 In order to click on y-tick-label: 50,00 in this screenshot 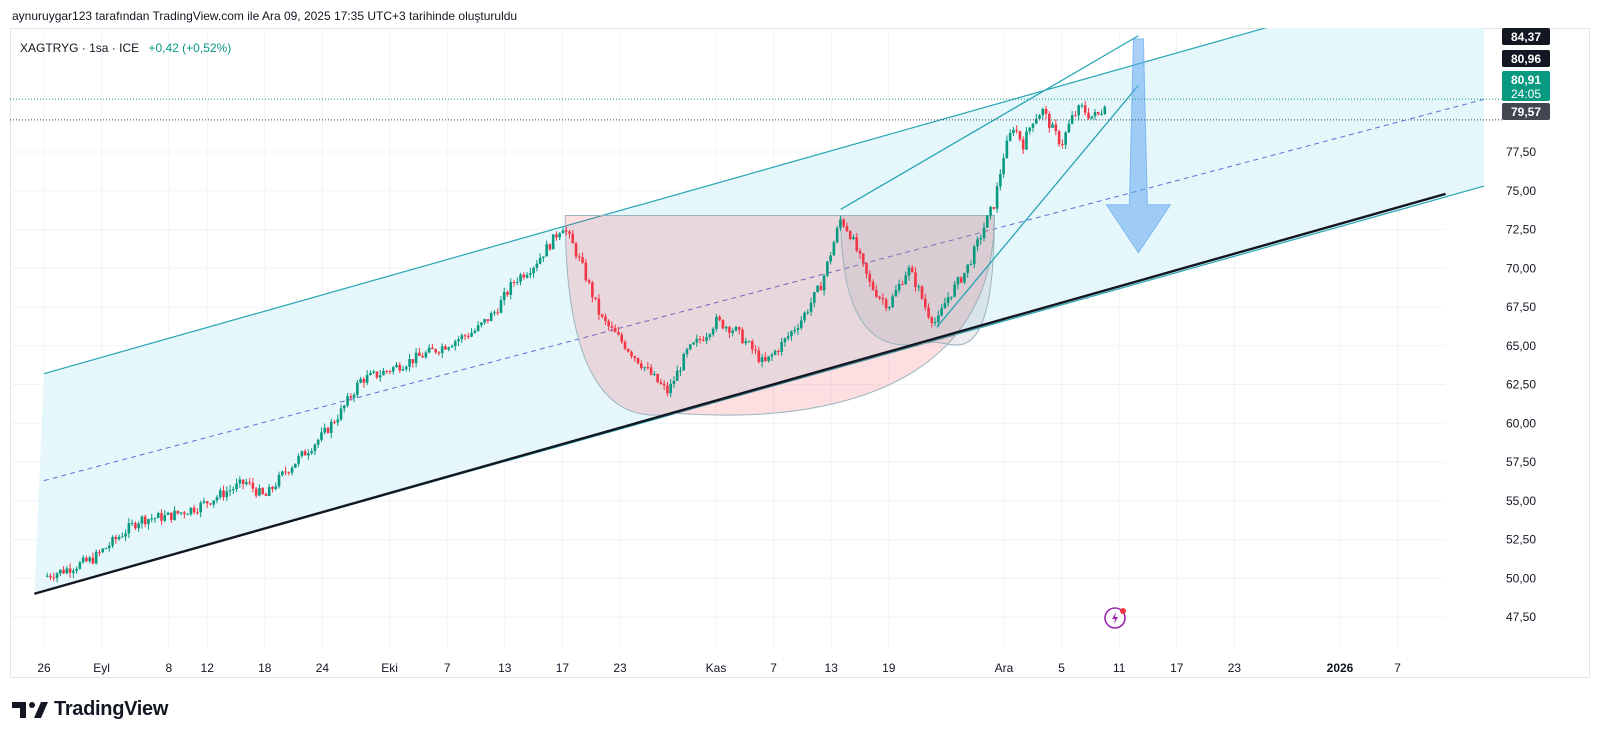, I will do `click(1521, 578)`.